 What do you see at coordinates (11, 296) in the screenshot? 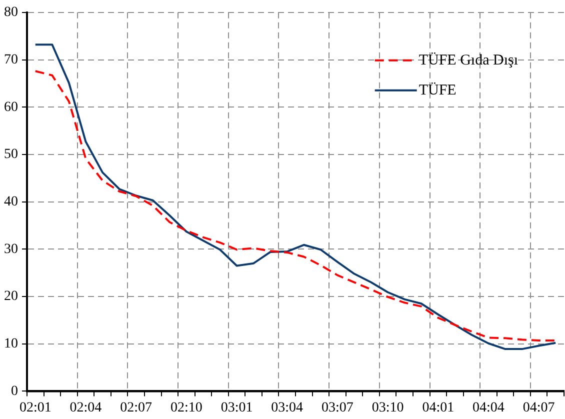
I see `y-tick-label: 20` at bounding box center [11, 296].